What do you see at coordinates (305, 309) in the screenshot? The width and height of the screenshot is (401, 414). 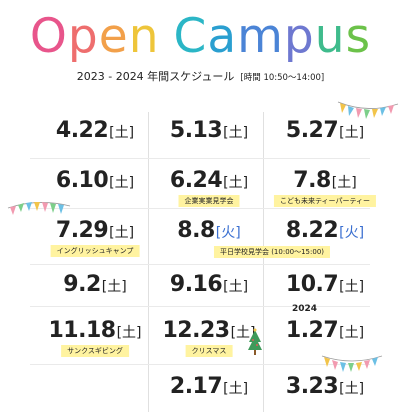 I see `year-label: 2024` at bounding box center [305, 309].